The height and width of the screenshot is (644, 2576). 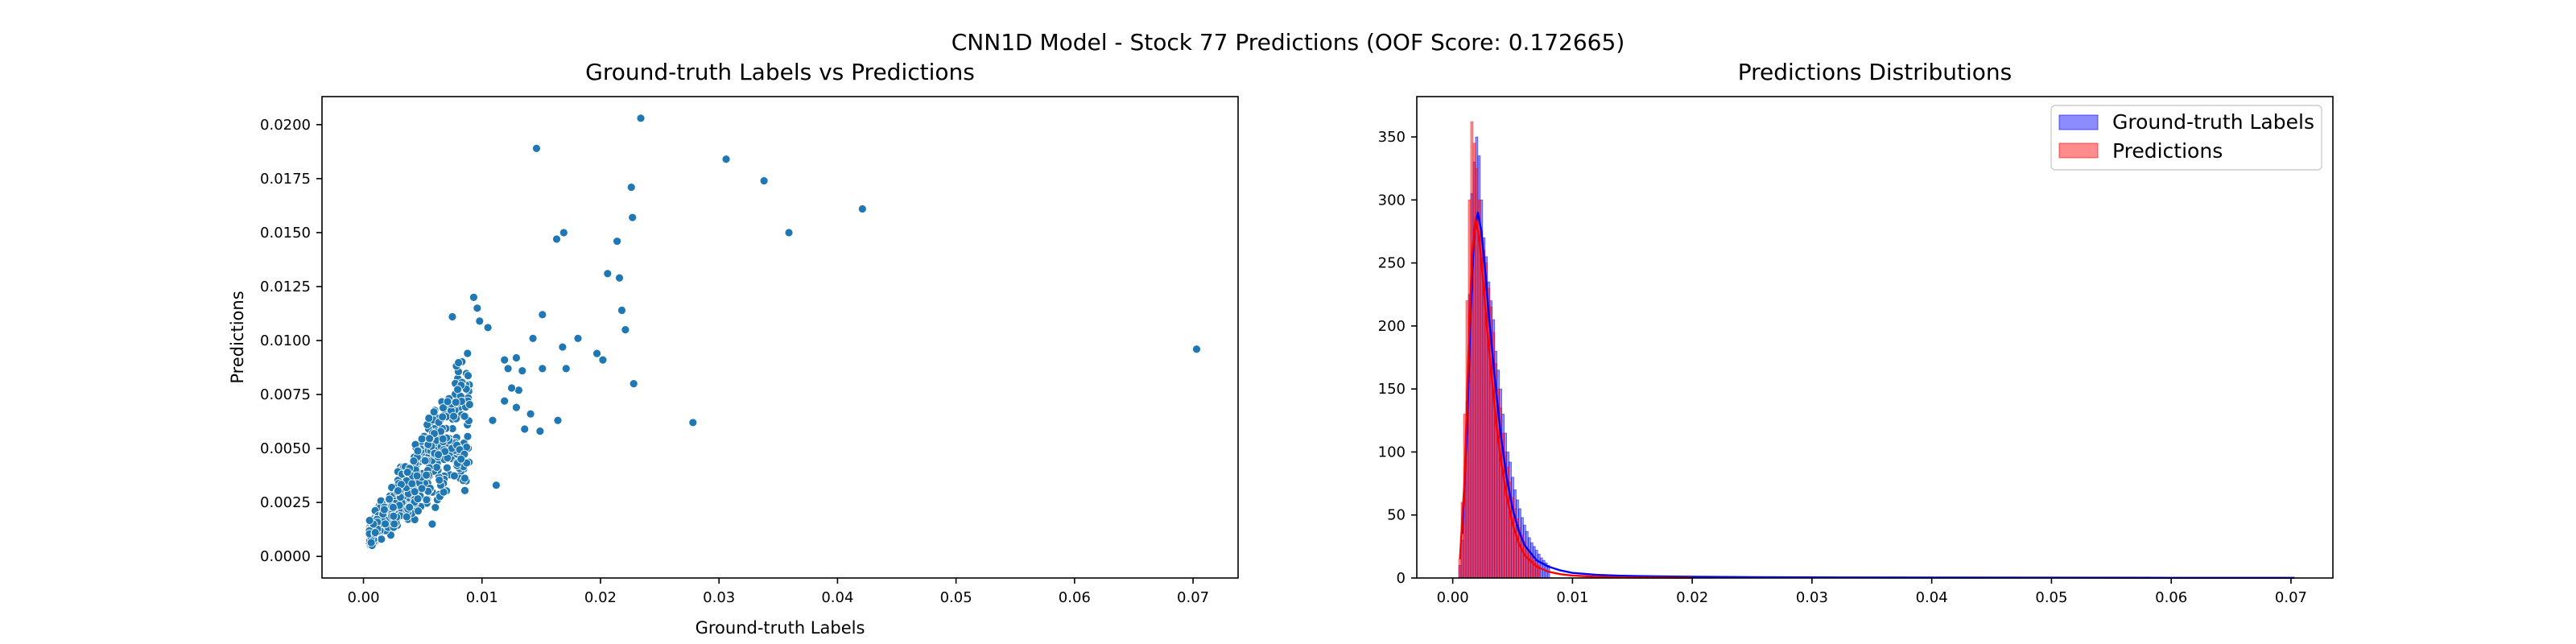 What do you see at coordinates (1875, 72) in the screenshot?
I see `histogram-title: Predictions Distributions` at bounding box center [1875, 72].